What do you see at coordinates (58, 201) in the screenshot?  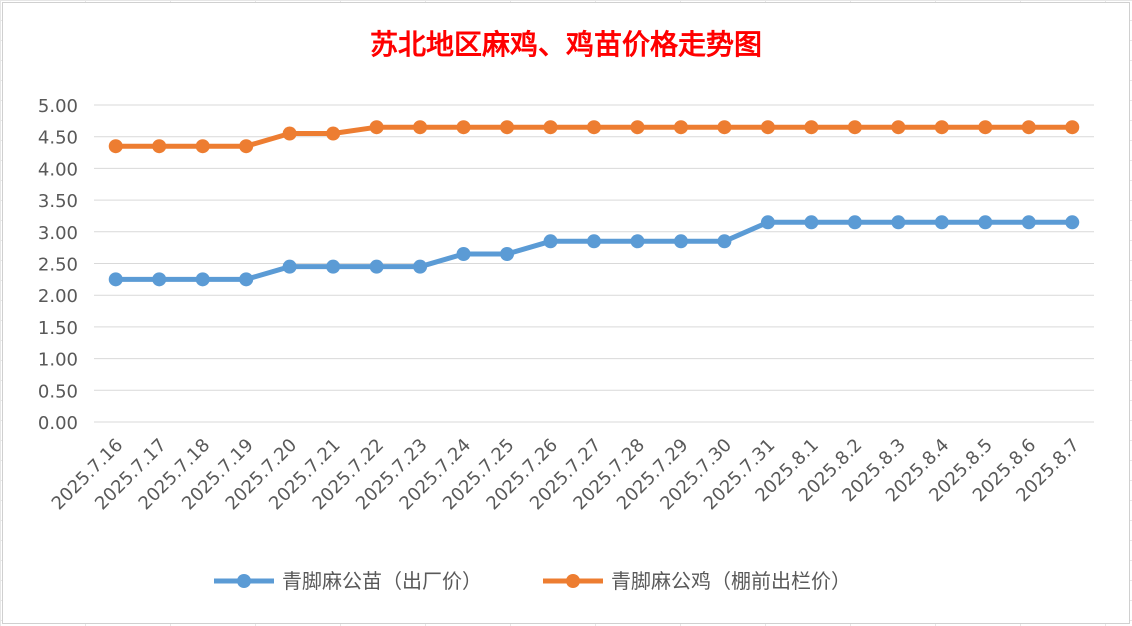 I see `y-tick-label: 3.50` at bounding box center [58, 201].